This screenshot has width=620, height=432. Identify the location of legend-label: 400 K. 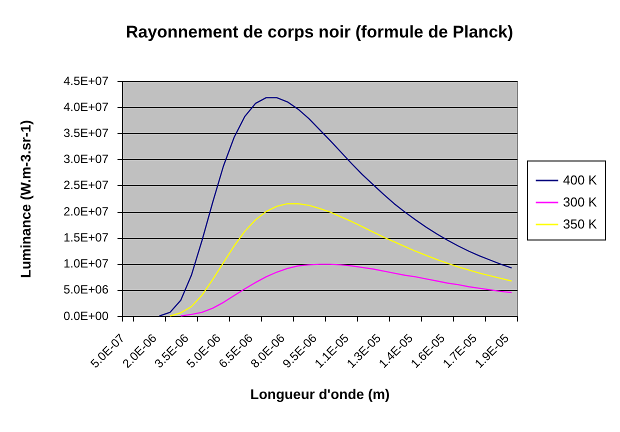
(580, 180).